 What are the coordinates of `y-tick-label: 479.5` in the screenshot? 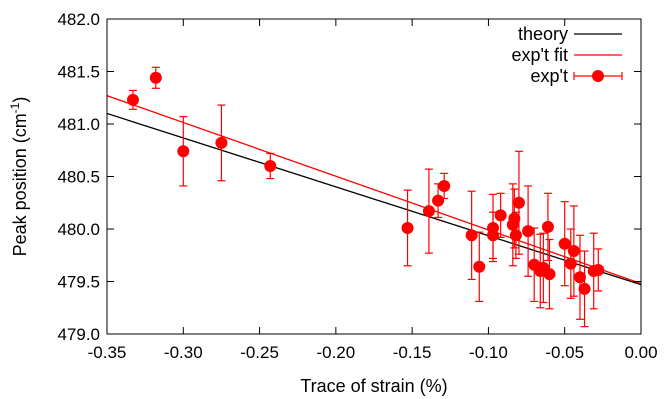 It's located at (78, 282).